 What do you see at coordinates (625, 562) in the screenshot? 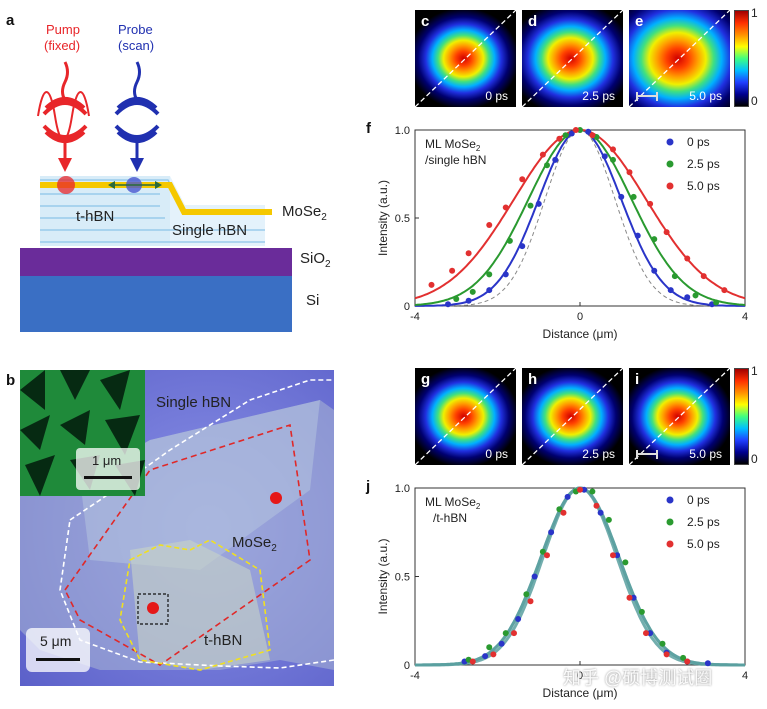
I see `data-point-s1-p9` at bounding box center [625, 562].